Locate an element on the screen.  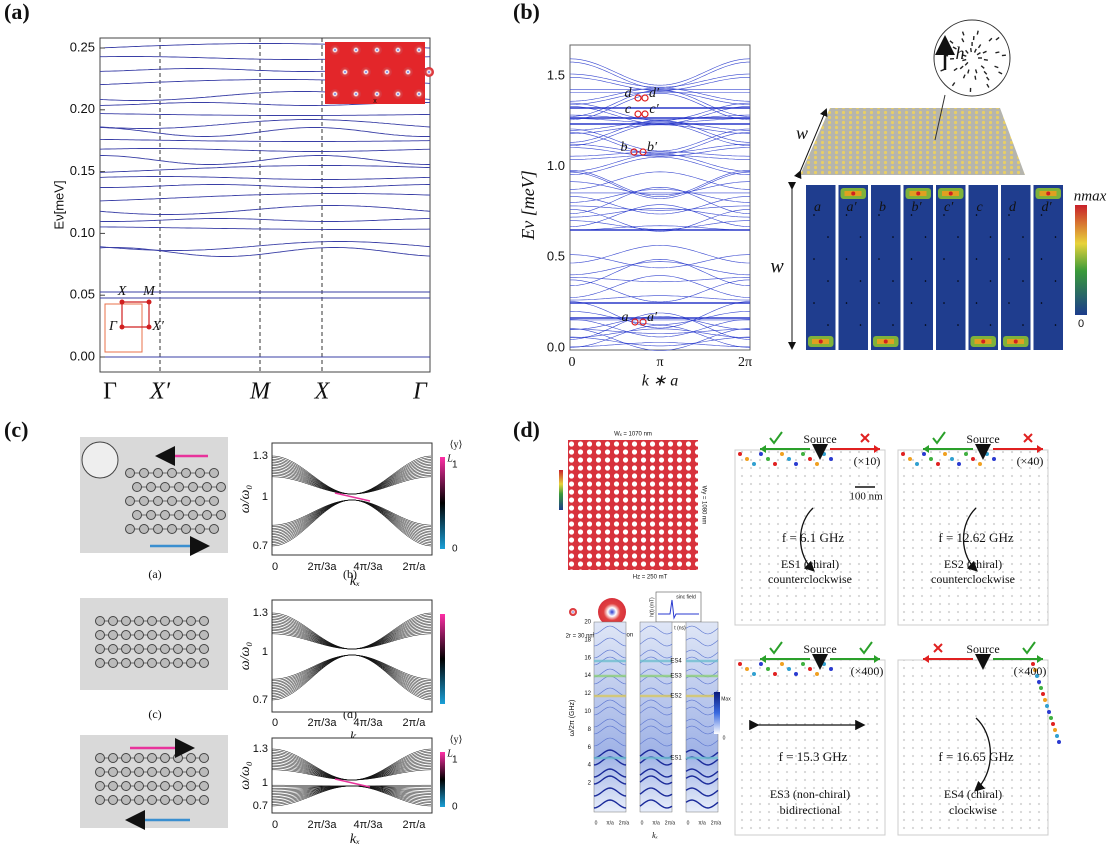
multiplier-label: (×10) is located at coordinates (867, 461).